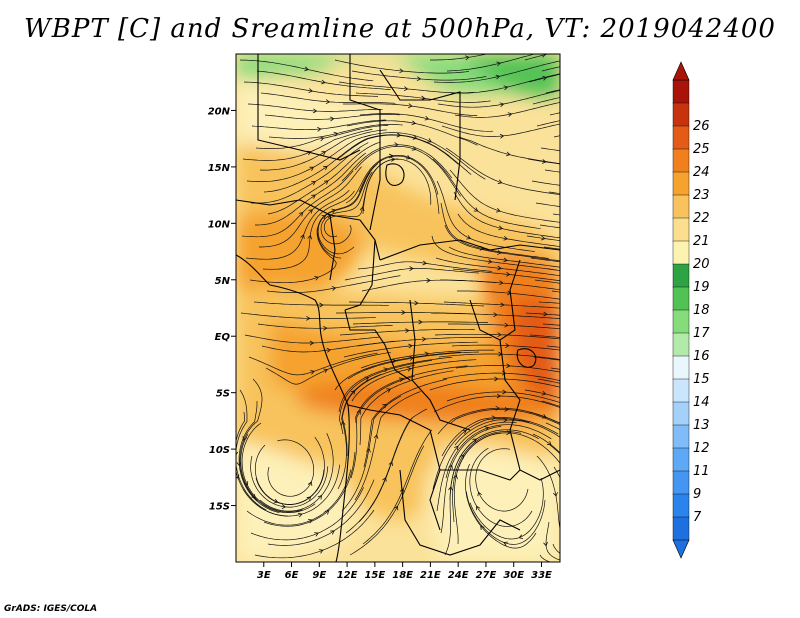  What do you see at coordinates (526, 358) in the screenshot?
I see `lake-outline` at bounding box center [526, 358].